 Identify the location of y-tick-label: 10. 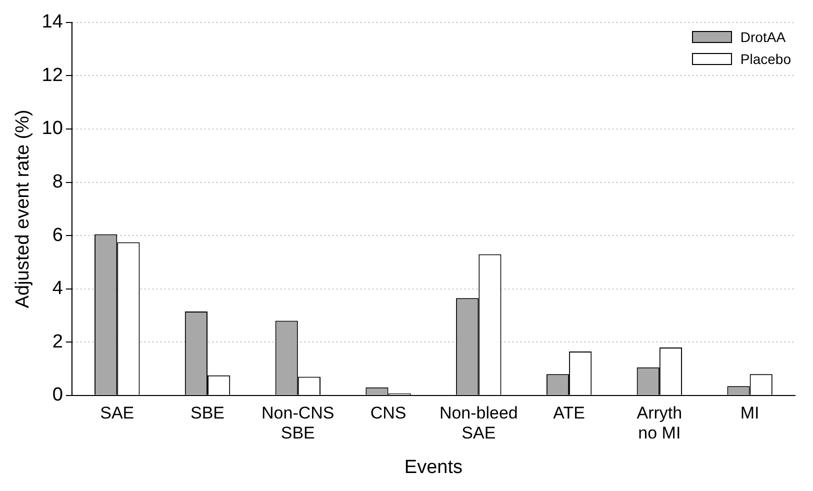
(52, 129).